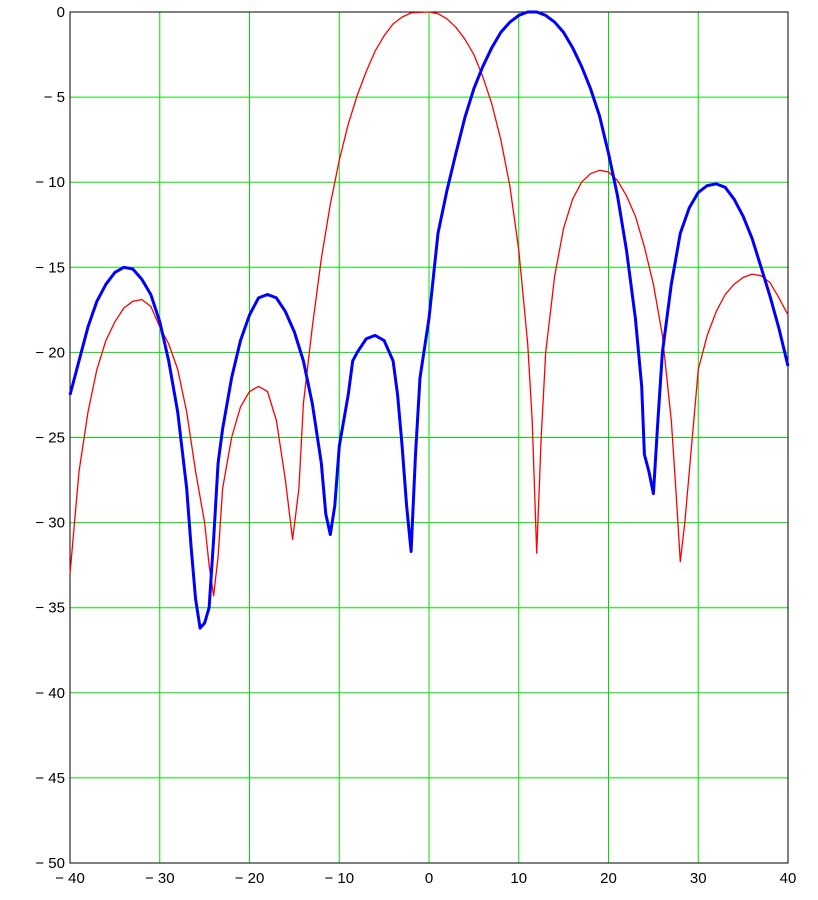 The image size is (818, 900). What do you see at coordinates (518, 878) in the screenshot?
I see `x-tick-label: 10` at bounding box center [518, 878].